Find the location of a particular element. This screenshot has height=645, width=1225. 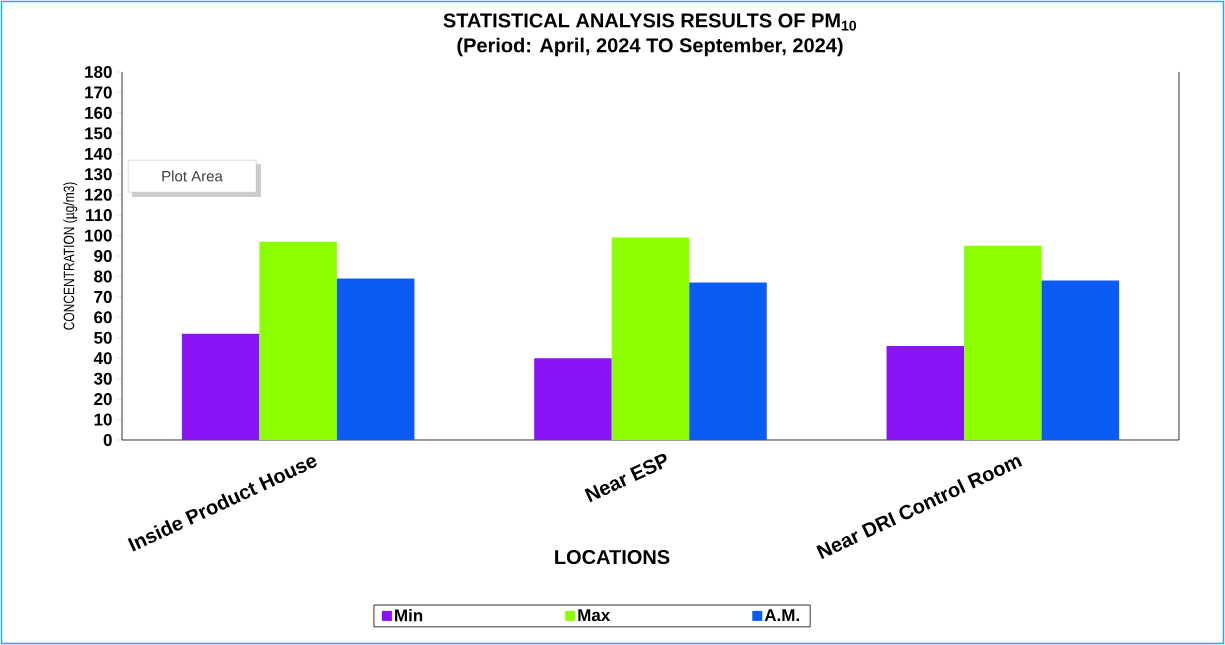

y-tick-label: 10 is located at coordinates (103, 419).